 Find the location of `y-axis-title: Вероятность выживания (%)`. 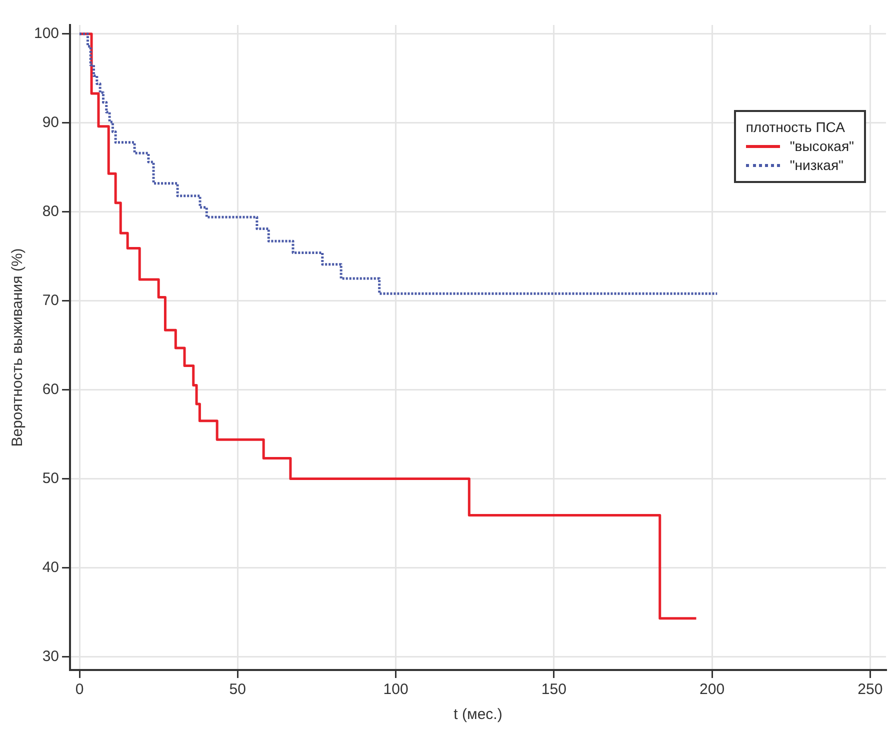

y-axis-title: Вероятность выживания (%) is located at coordinates (17, 347).